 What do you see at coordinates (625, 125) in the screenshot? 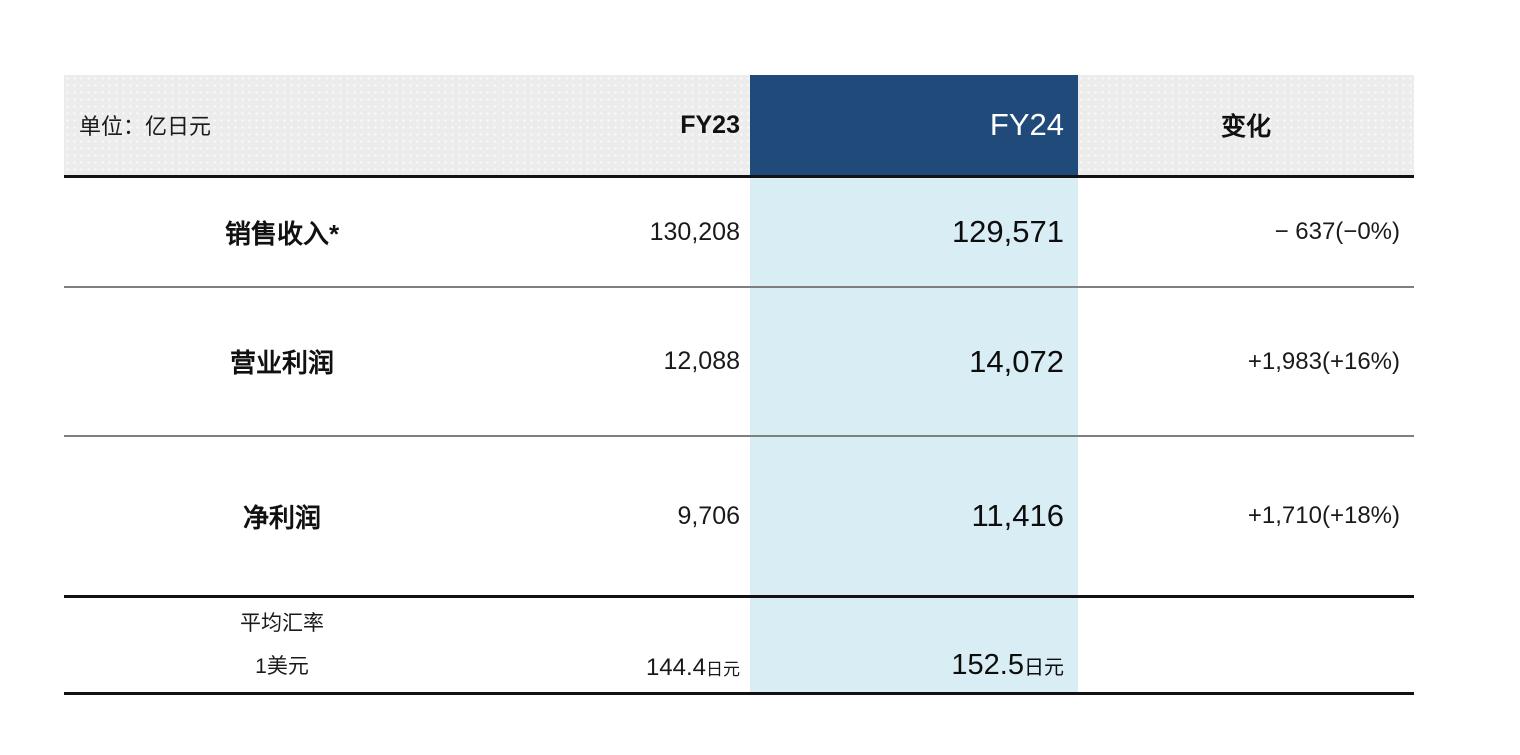
I see `column-header-fy23: FY23` at bounding box center [625, 125].